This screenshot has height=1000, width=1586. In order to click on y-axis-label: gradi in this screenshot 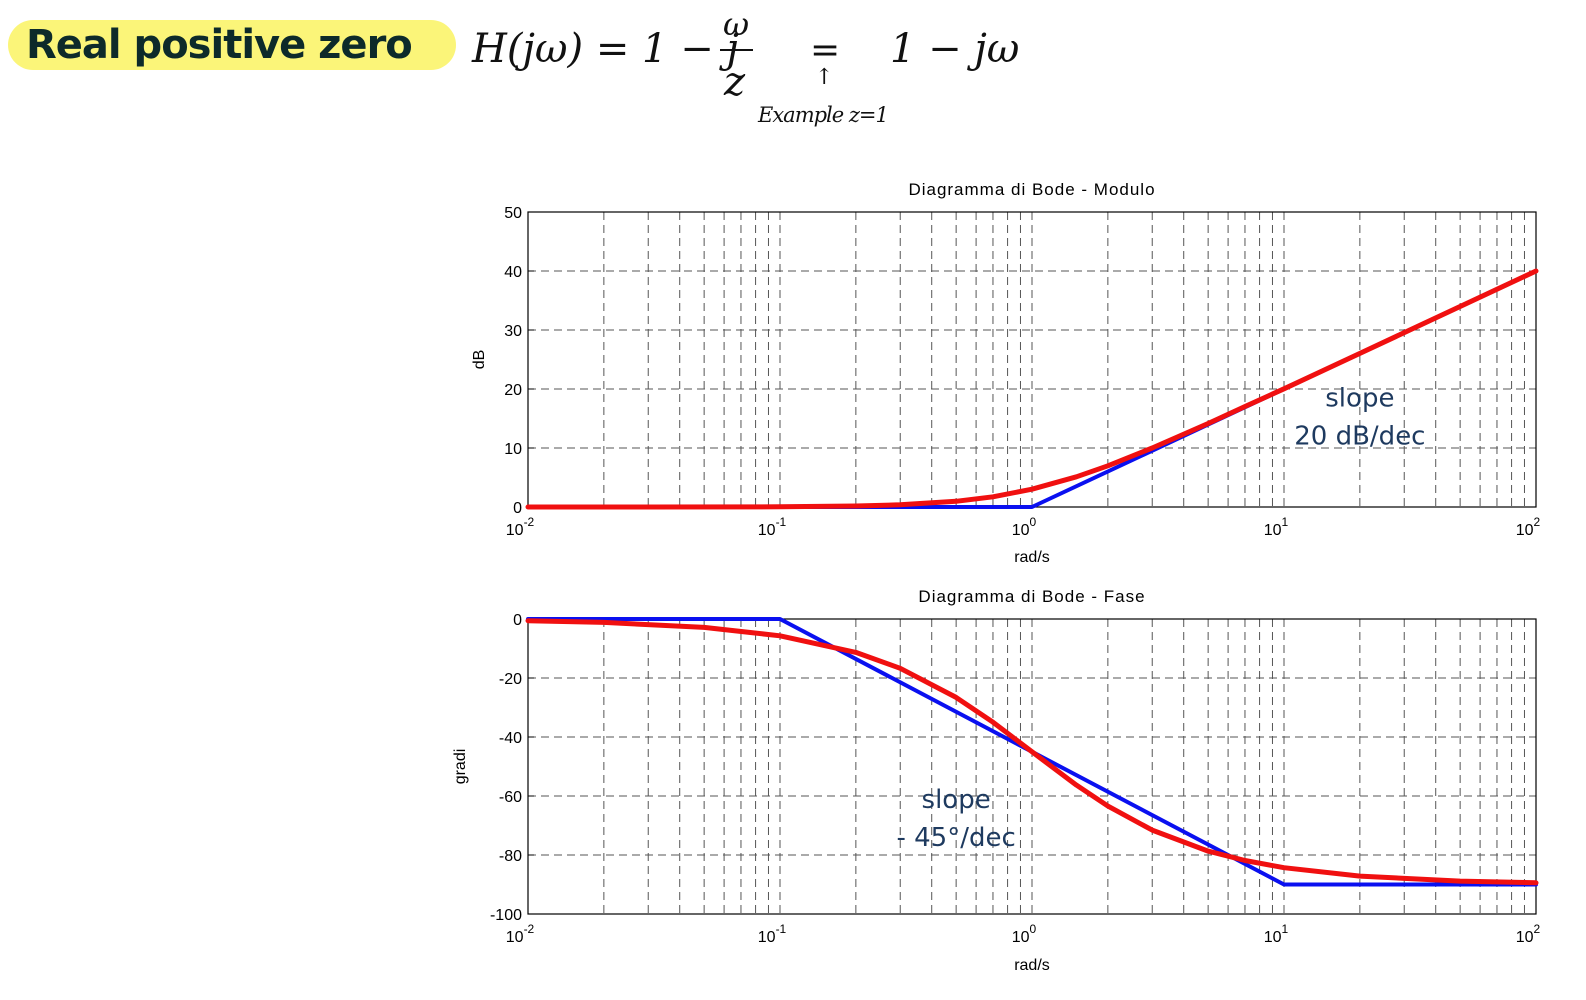, I will do `click(460, 767)`.